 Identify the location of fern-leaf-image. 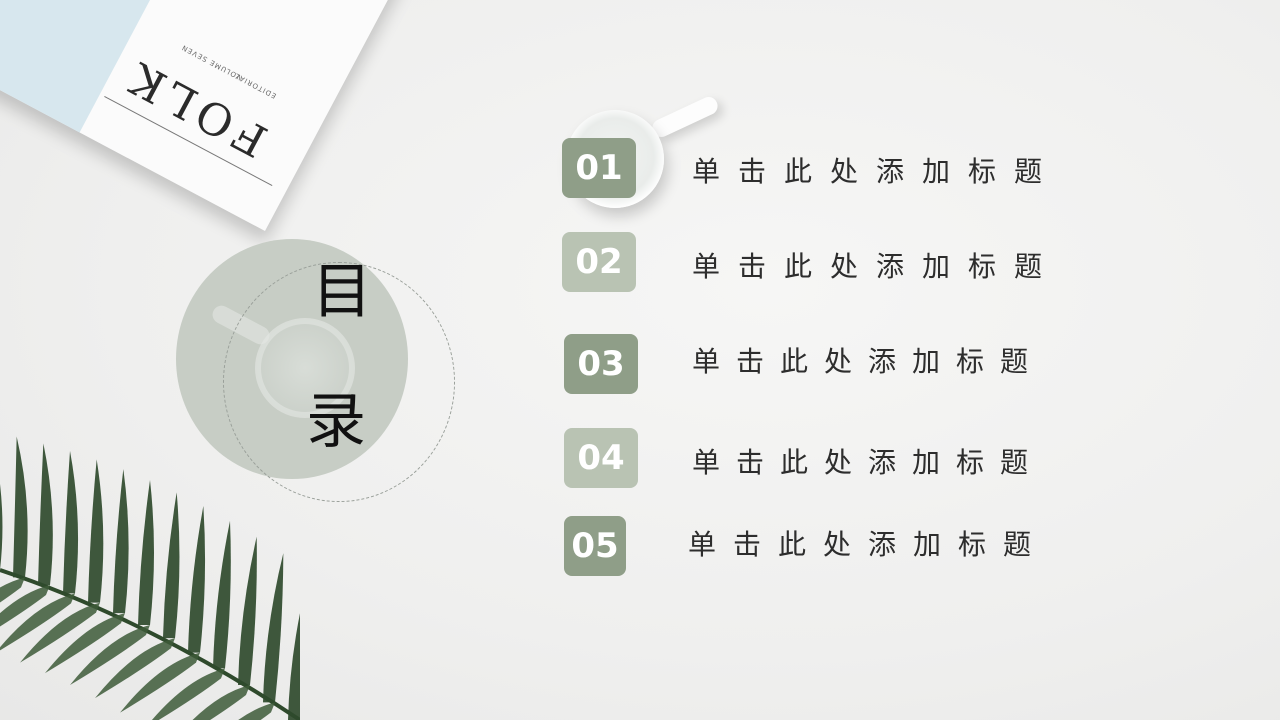
(150, 578).